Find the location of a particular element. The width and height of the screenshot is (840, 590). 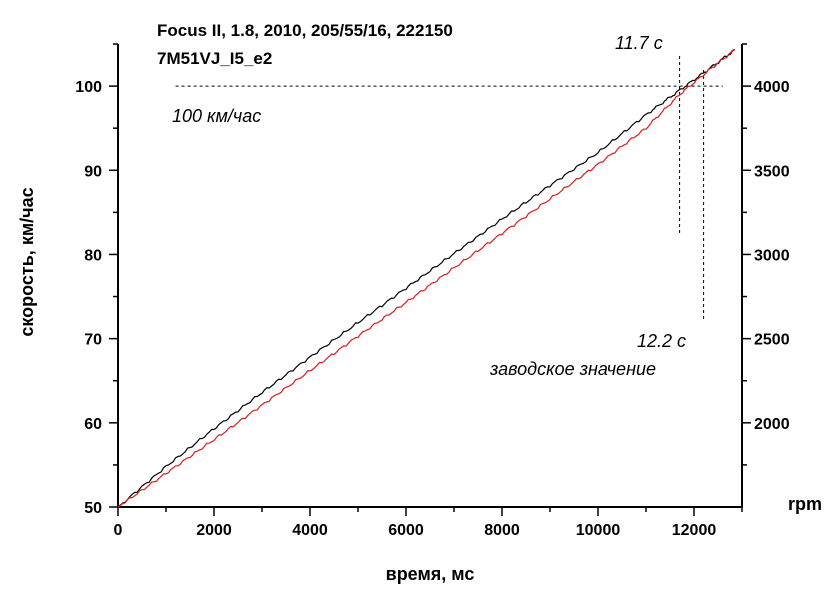

x-tick-label: 0 is located at coordinates (118, 530).